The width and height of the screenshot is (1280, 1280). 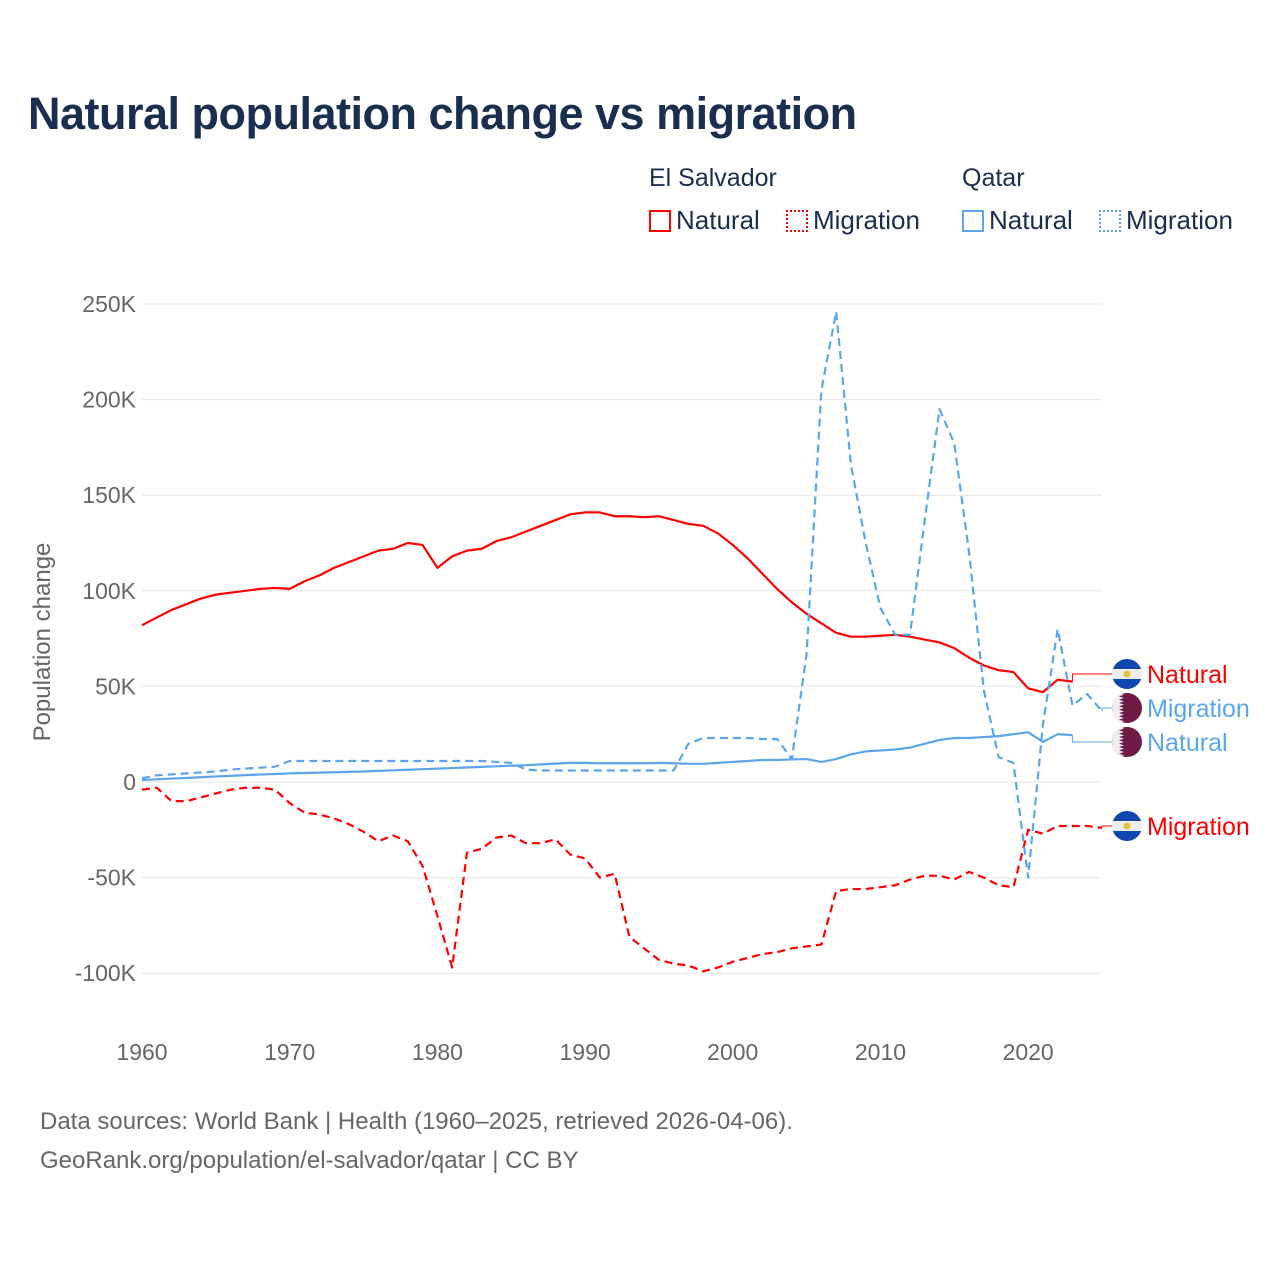 I want to click on x-tick-label: 2010, so click(x=880, y=1052).